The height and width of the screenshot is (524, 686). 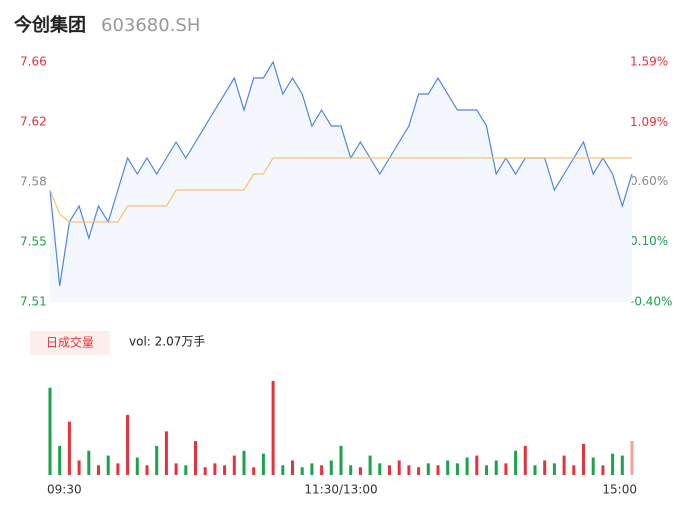 I want to click on x-tick-label: 09:30, so click(x=64, y=490).